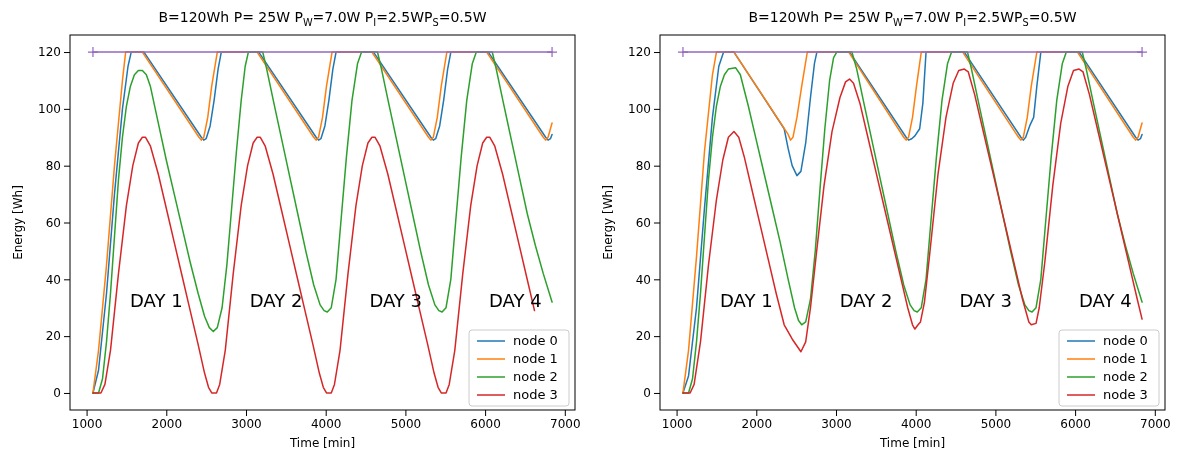 This screenshot has height=457, width=1180. What do you see at coordinates (1105, 301) in the screenshot?
I see `annotation: DAY 4` at bounding box center [1105, 301].